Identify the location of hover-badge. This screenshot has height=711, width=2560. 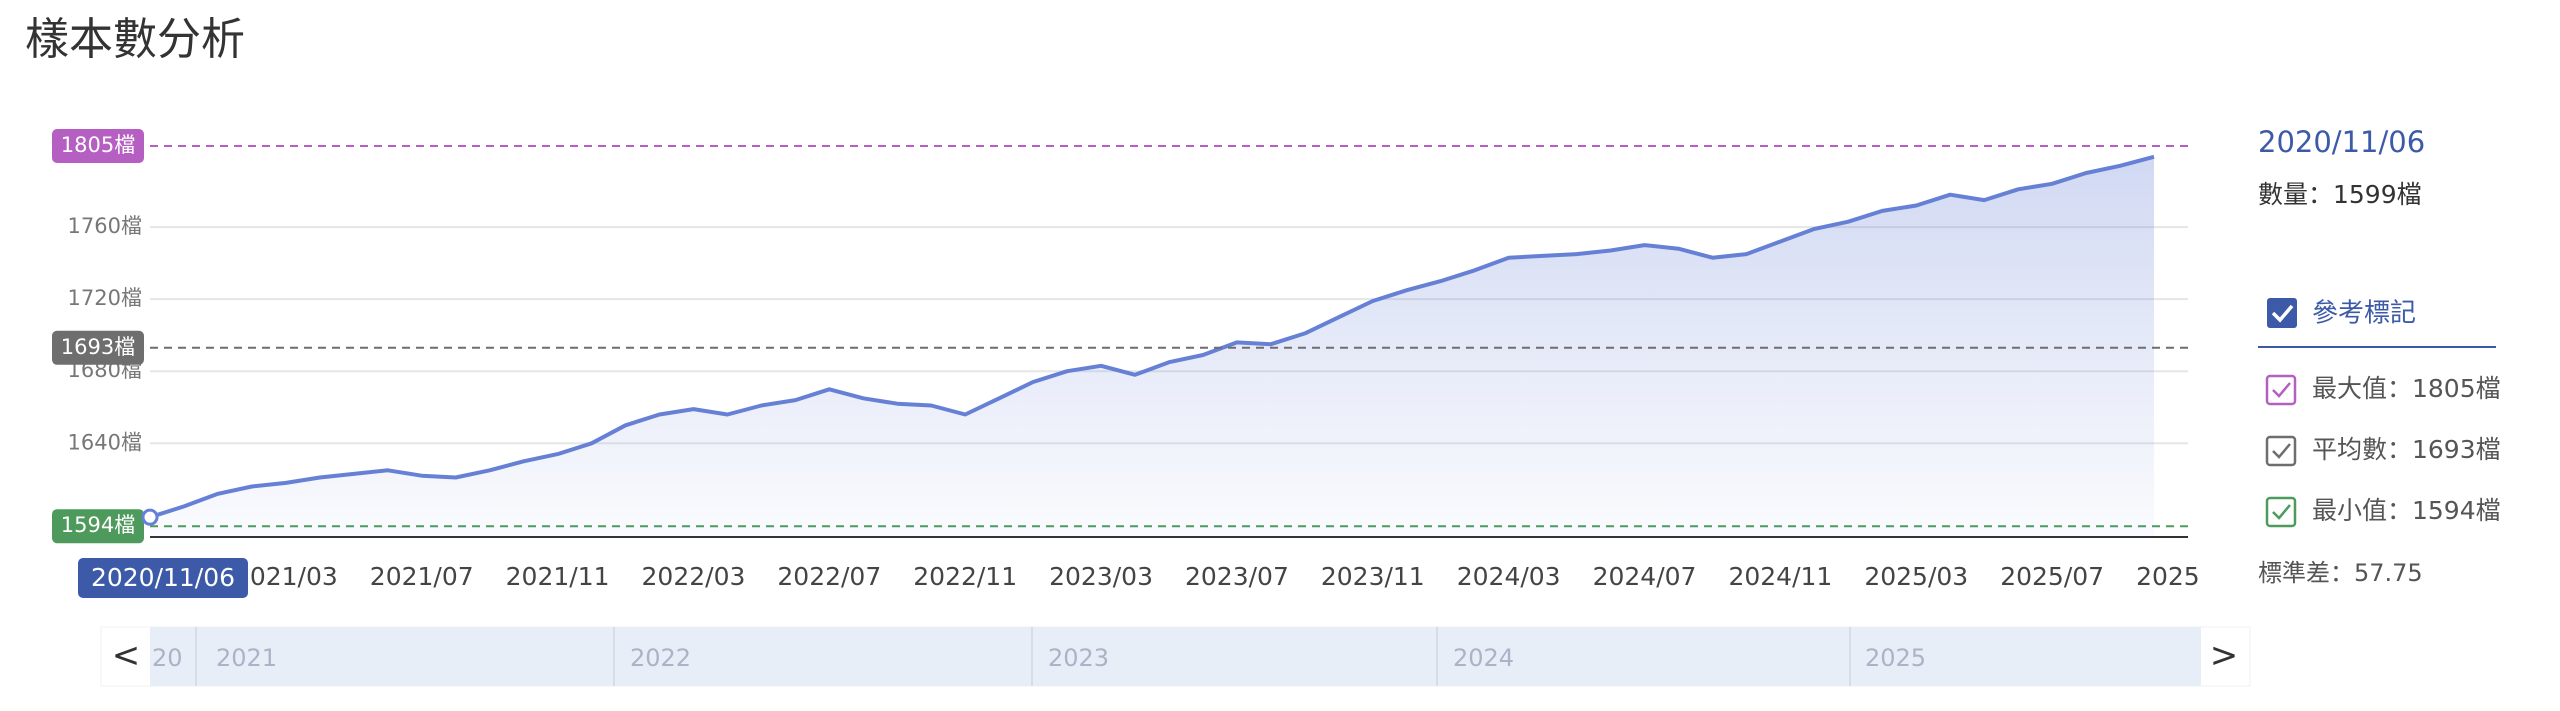
(163, 578).